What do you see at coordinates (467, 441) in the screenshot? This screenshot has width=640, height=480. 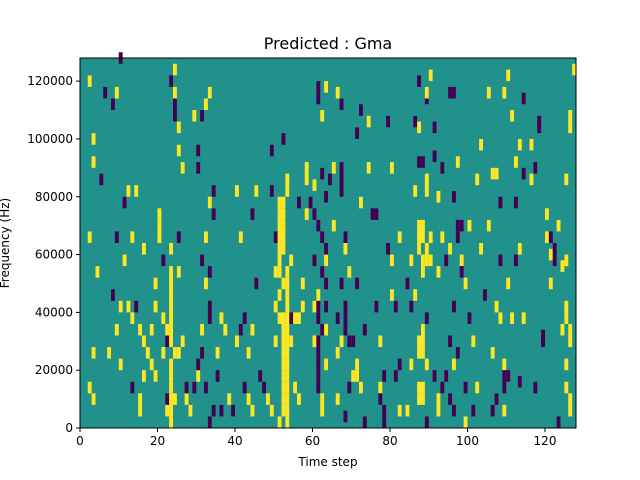 I see `x-tick-label: 100` at bounding box center [467, 441].